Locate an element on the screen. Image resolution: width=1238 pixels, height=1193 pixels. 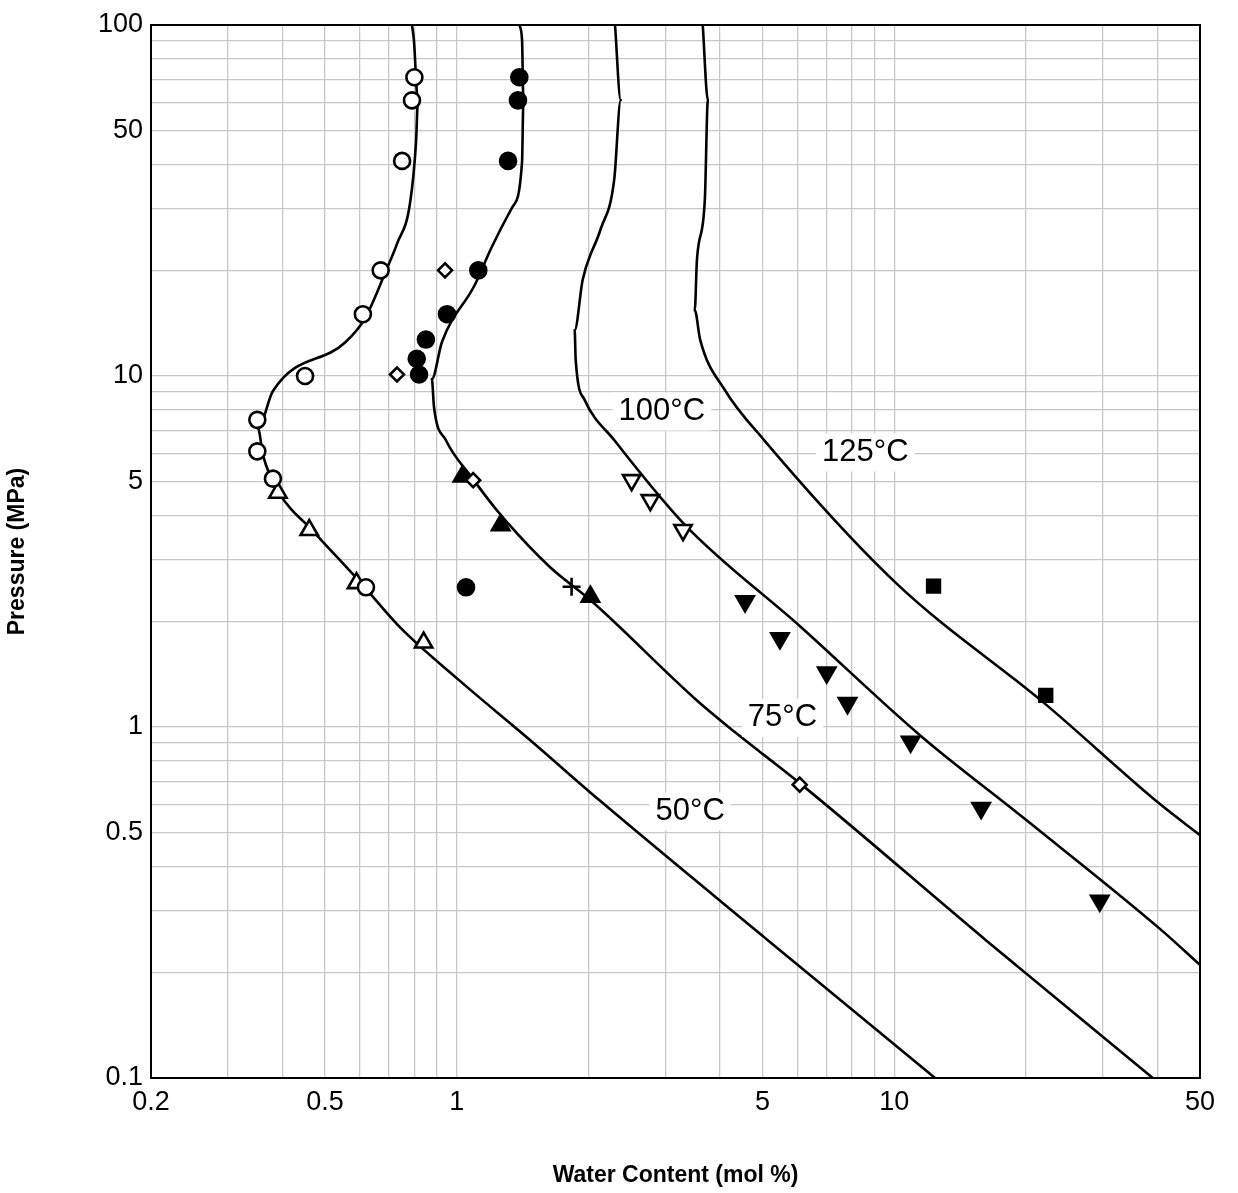
series-label: 75°C is located at coordinates (782, 716).